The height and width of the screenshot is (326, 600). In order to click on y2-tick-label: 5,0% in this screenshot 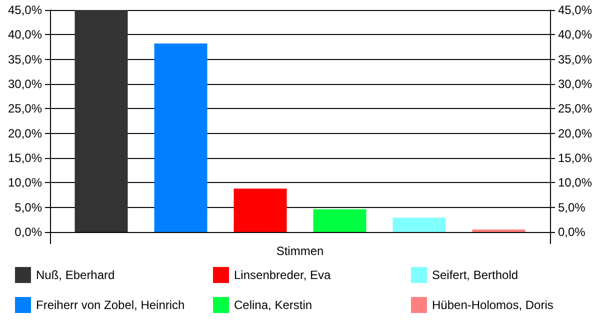, I will do `click(572, 207)`.